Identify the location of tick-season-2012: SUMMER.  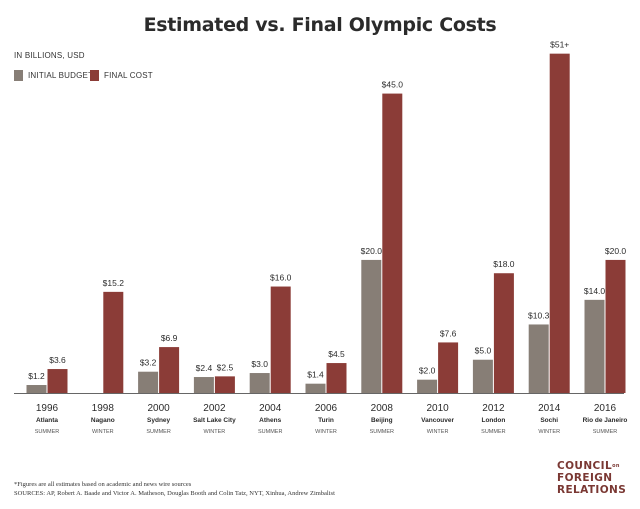
(493, 432).